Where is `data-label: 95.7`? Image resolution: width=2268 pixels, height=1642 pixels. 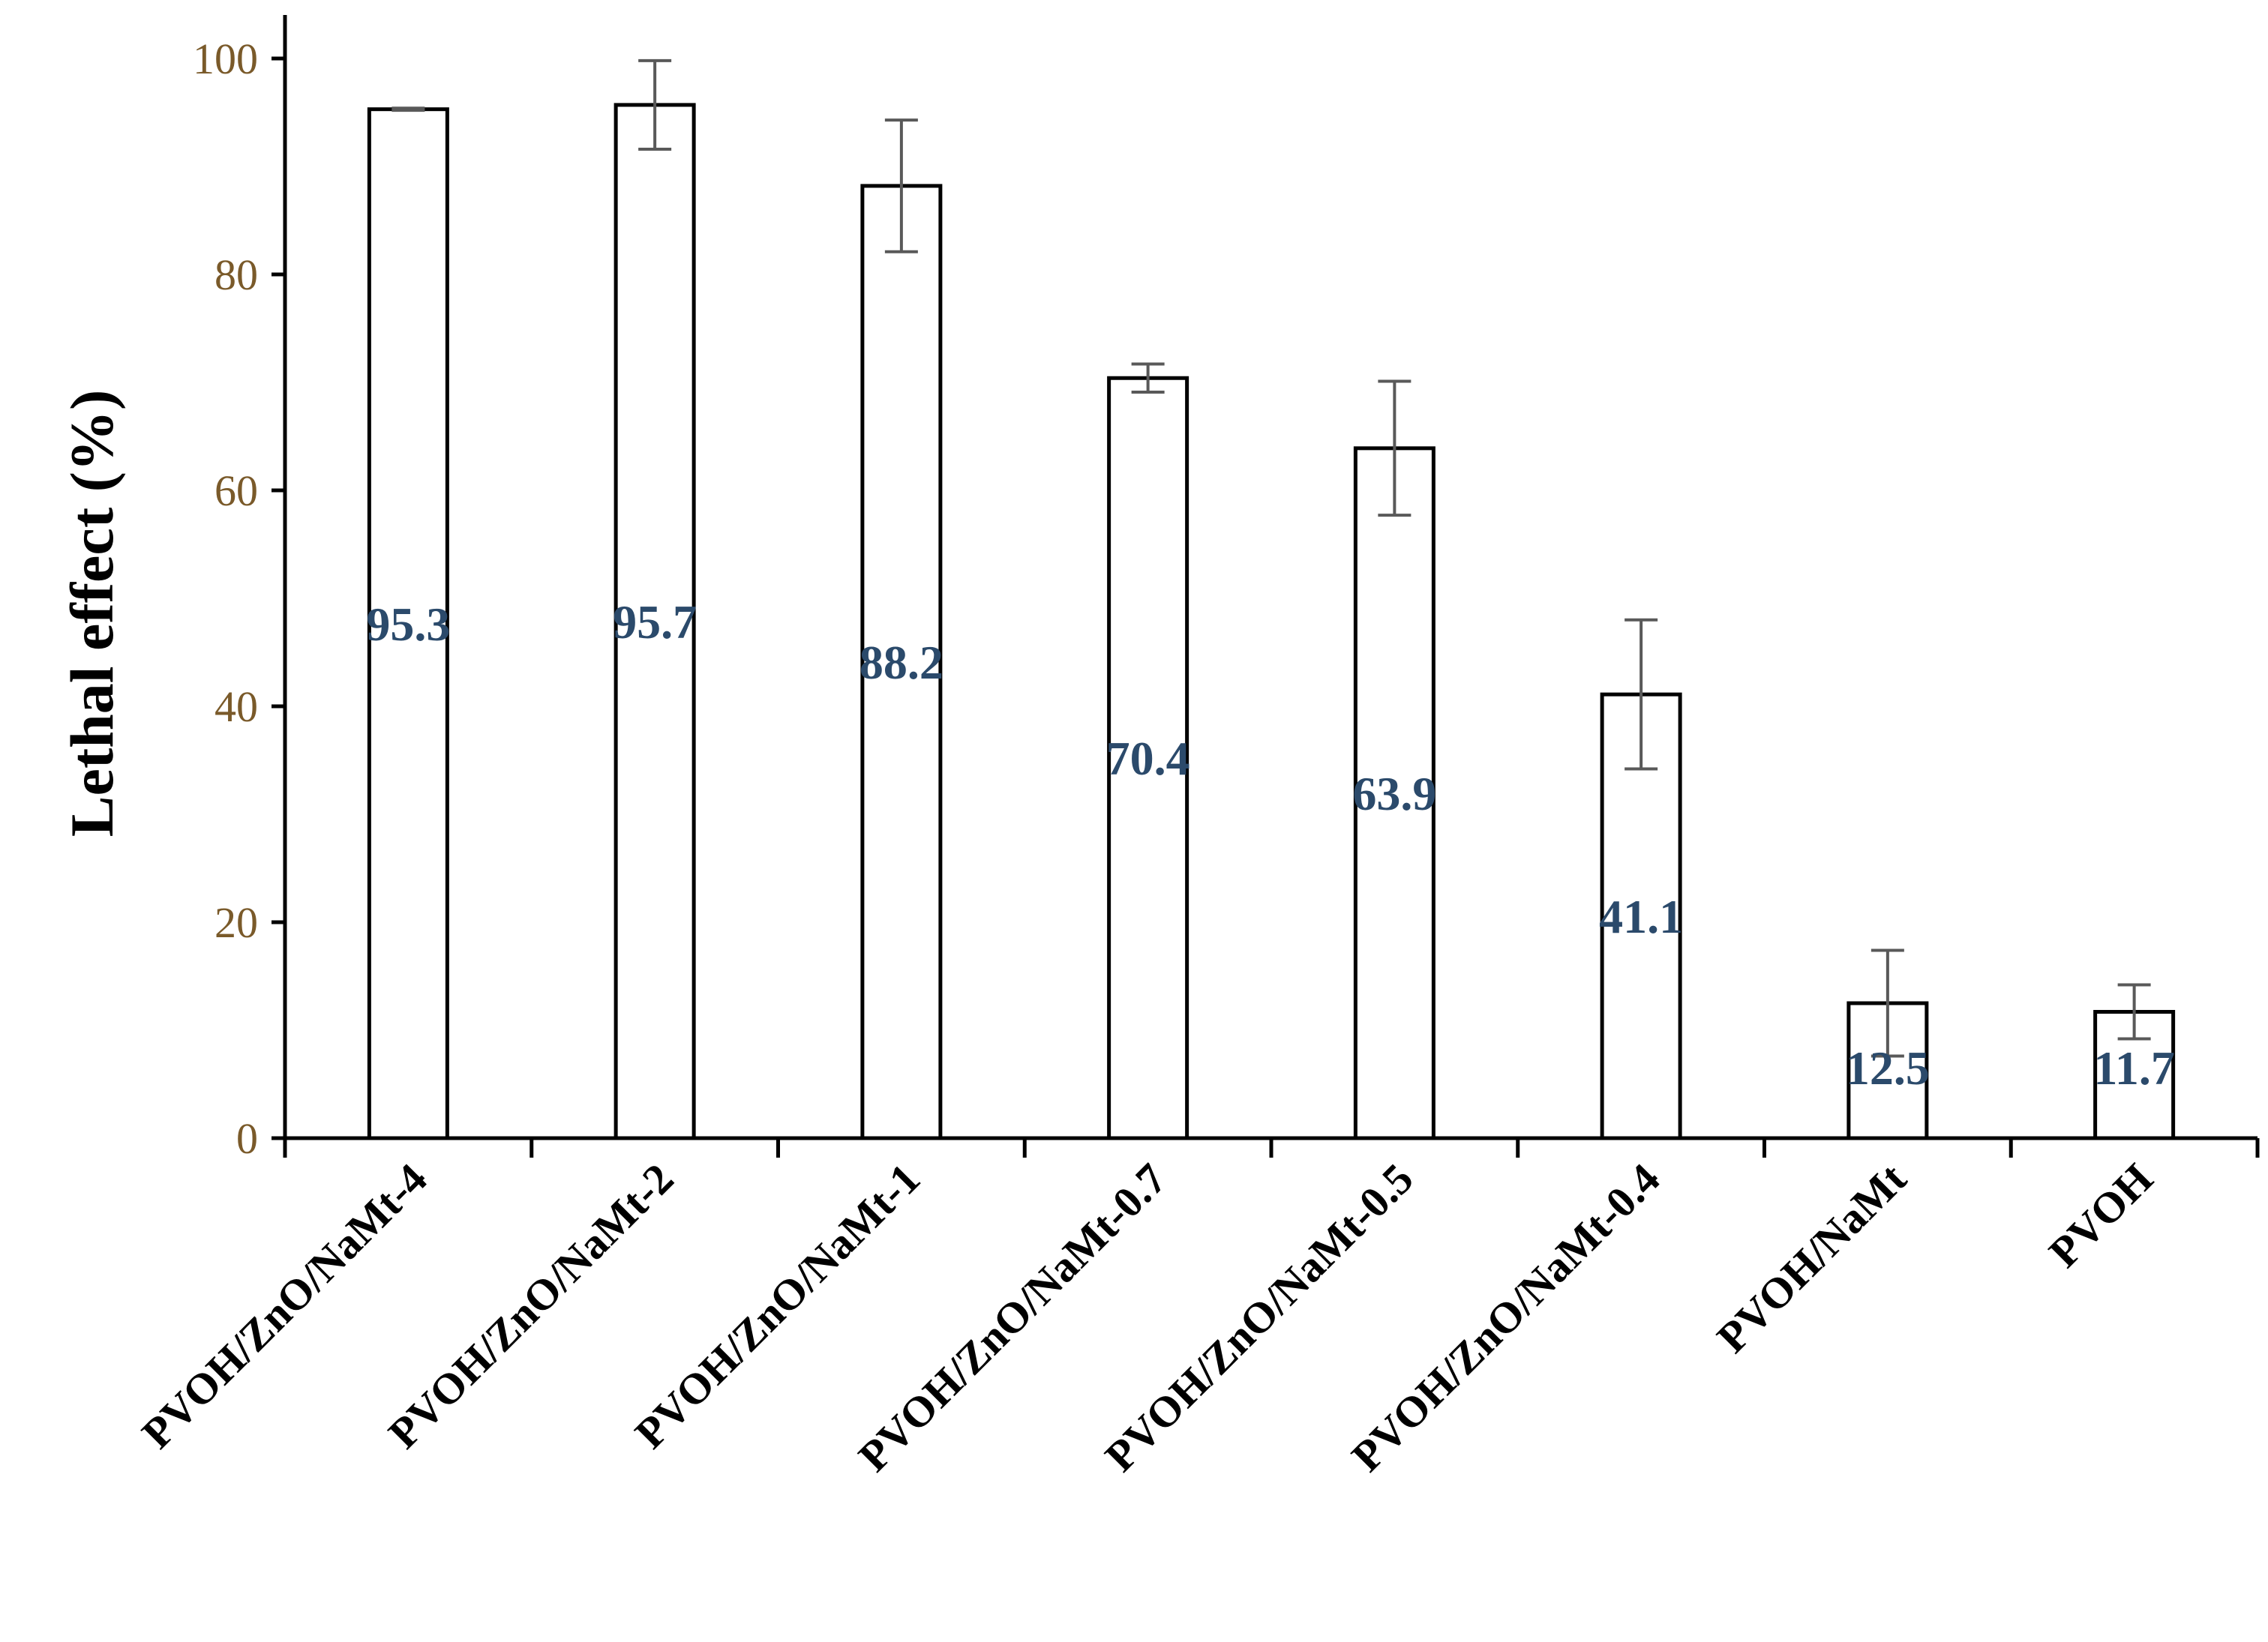 data-label: 95.7 is located at coordinates (655, 622).